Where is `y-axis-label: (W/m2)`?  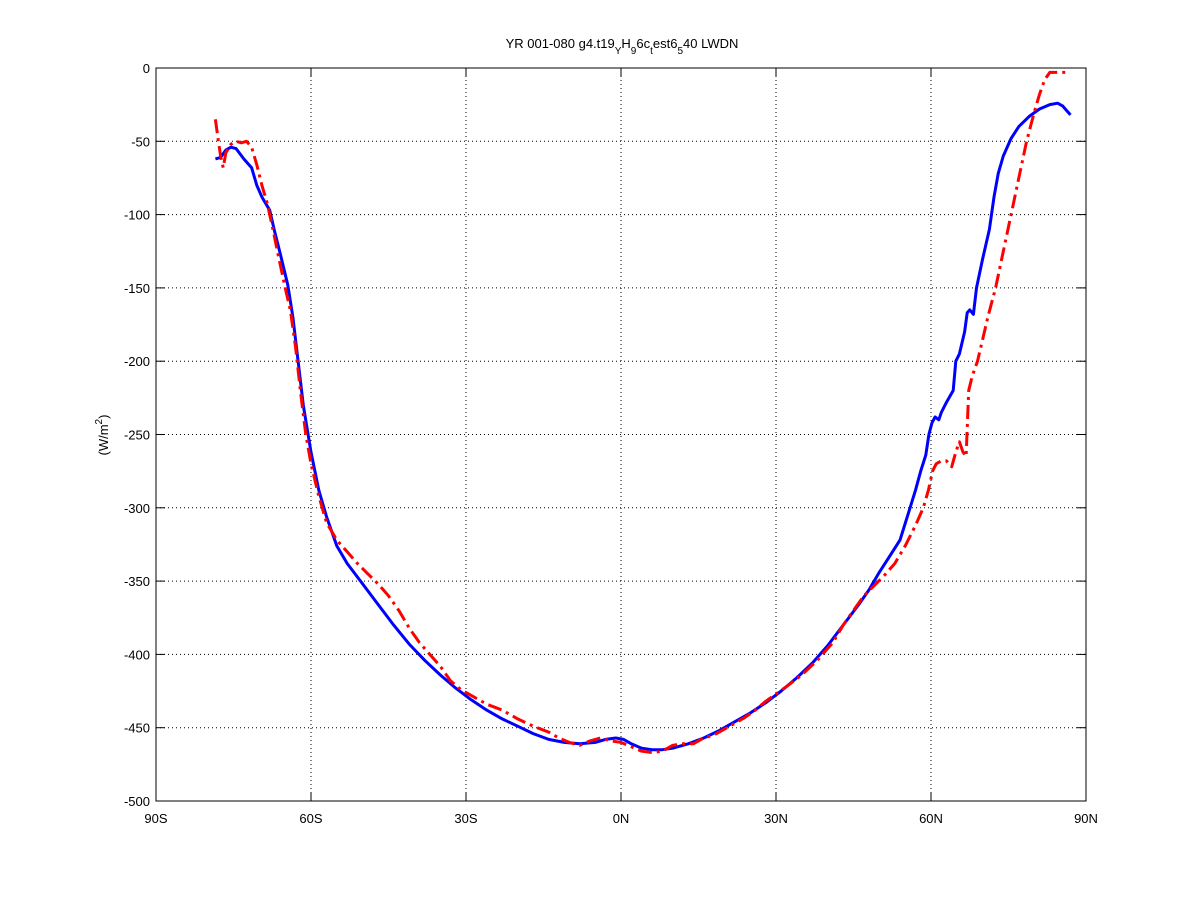
y-axis-label: (W/m2) is located at coordinates (102, 435).